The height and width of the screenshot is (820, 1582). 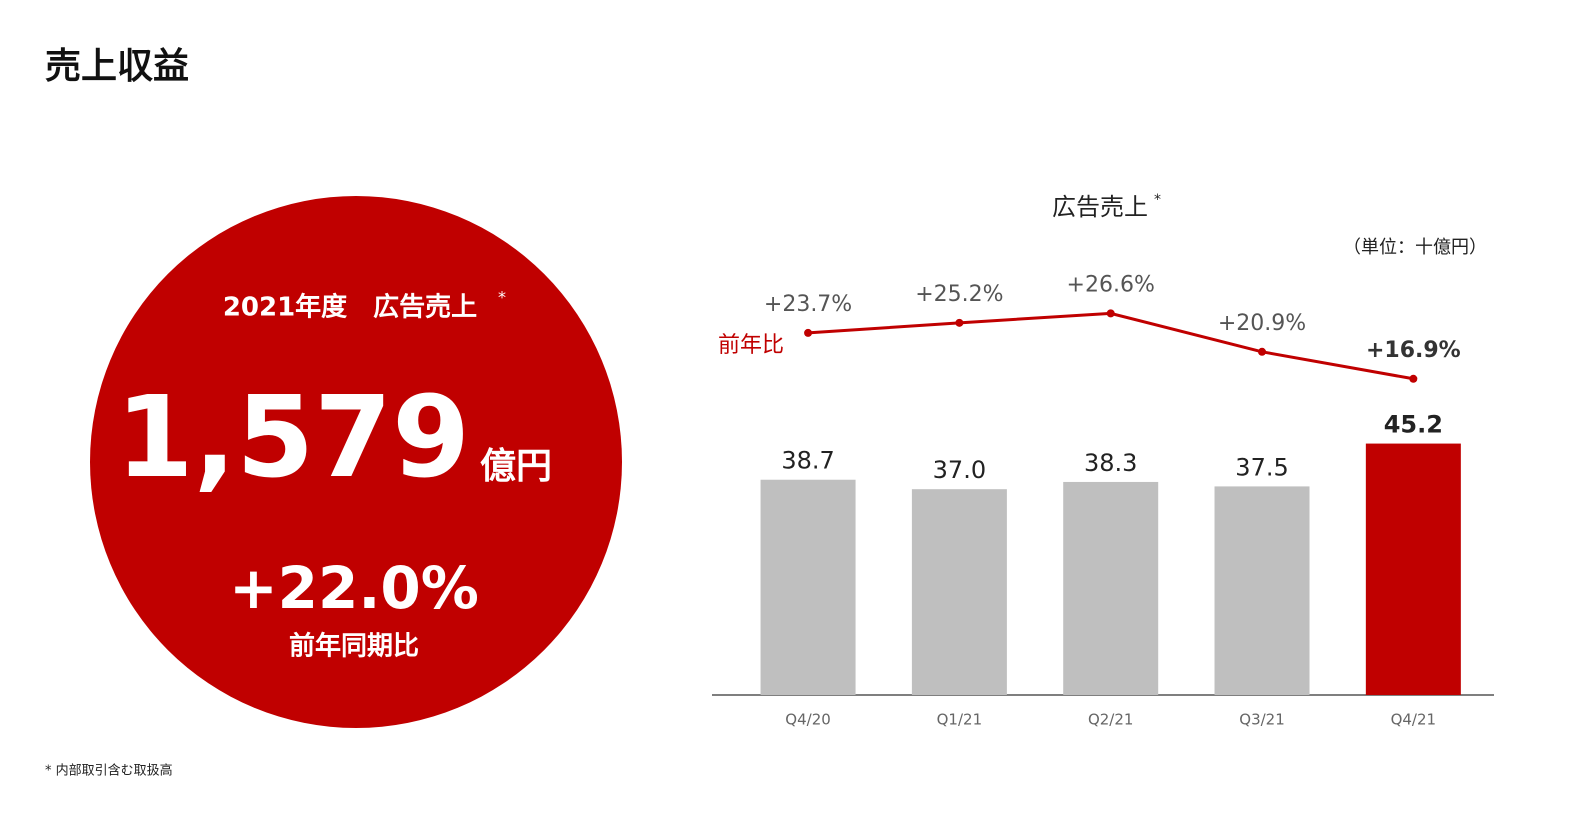 I want to click on x-tick-label: Q3/21, so click(x=1262, y=720).